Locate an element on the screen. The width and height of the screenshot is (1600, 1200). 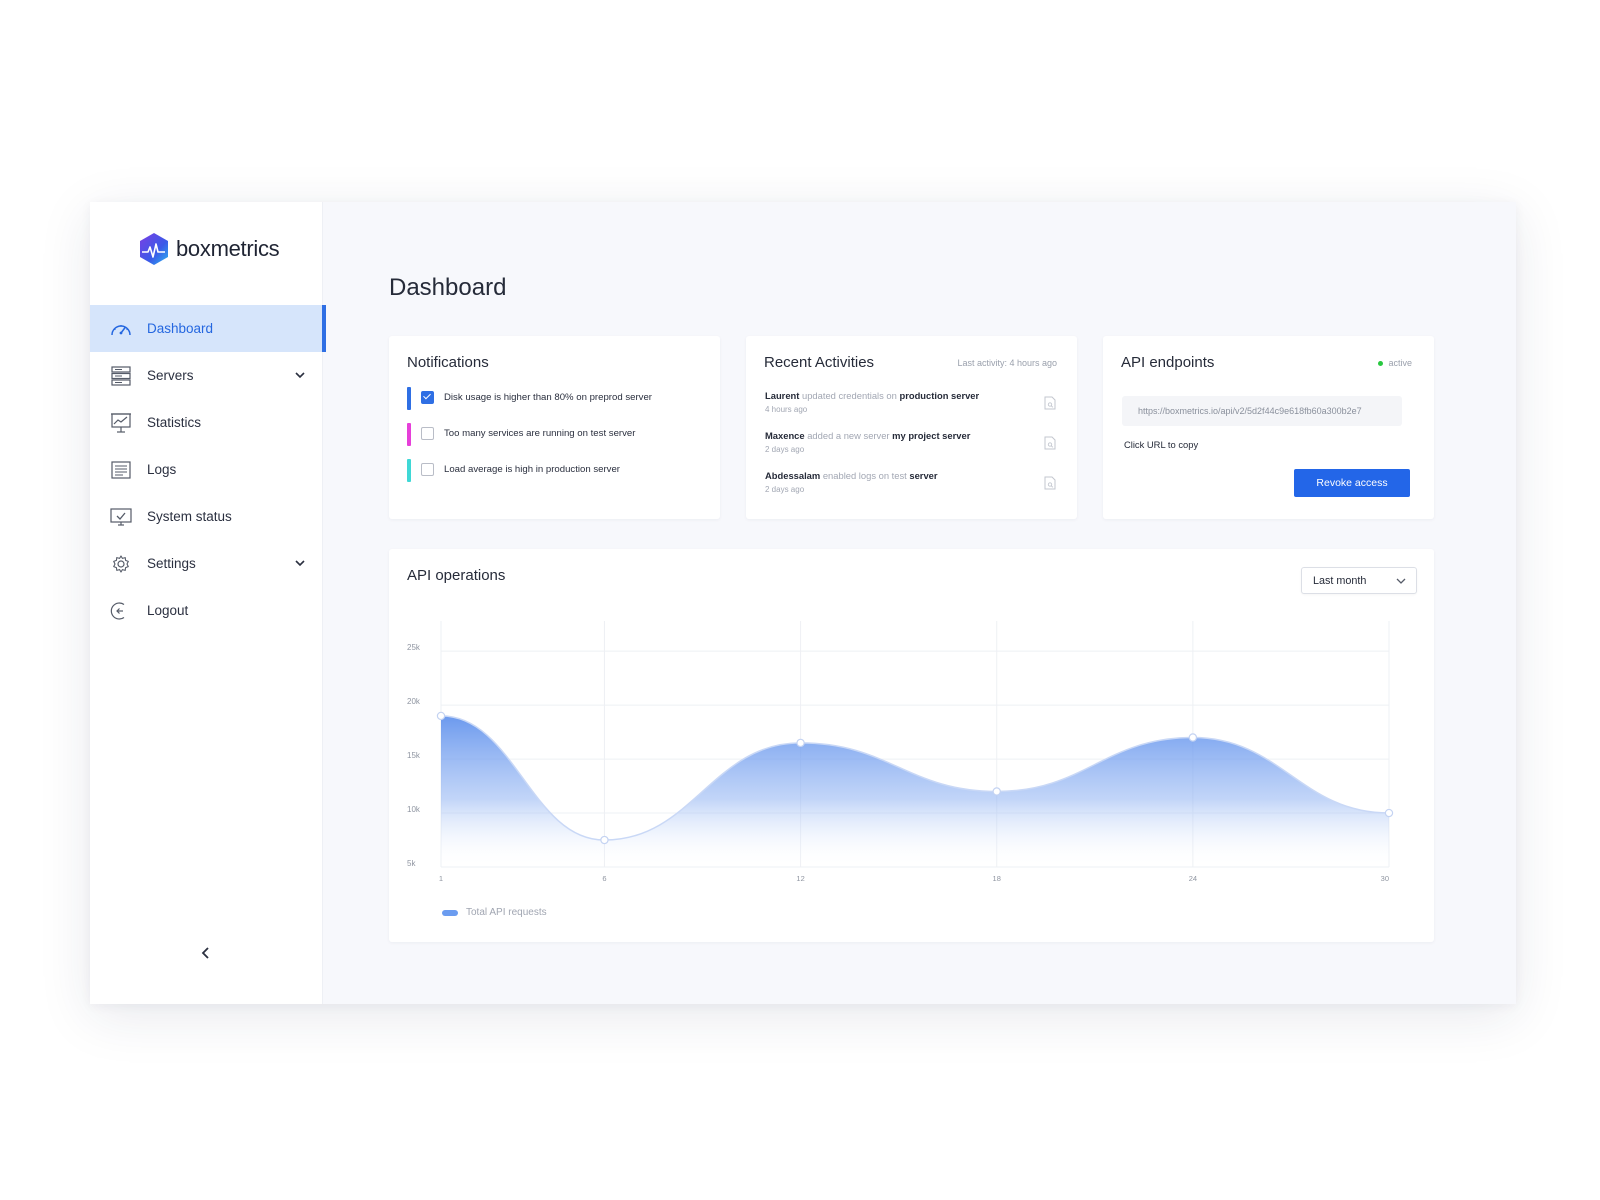
api-operations-chart: 5k 10k 15k 20k 25k 1 6 12 18 24 30 is located at coordinates (900, 752).